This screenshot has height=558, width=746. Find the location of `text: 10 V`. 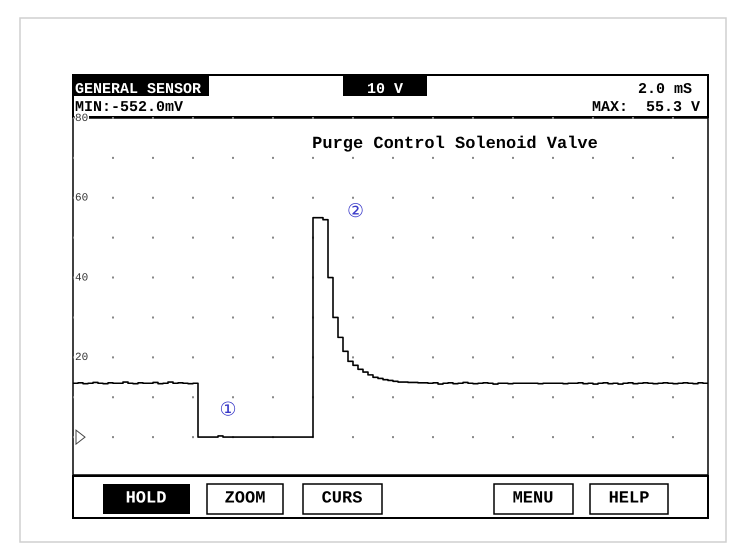

text: 10 V is located at coordinates (385, 89).